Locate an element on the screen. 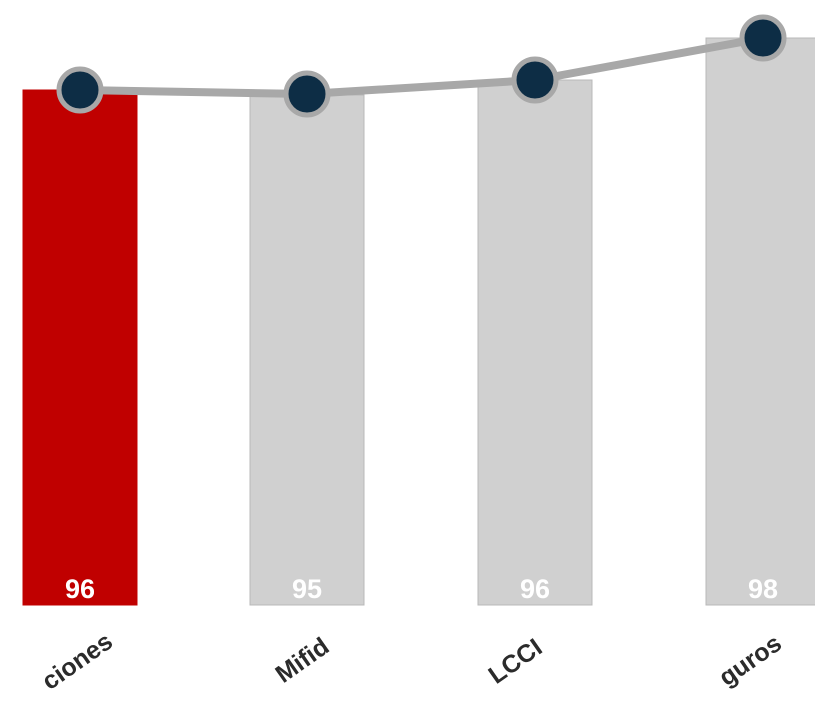 The height and width of the screenshot is (701, 815). bar-ciones is located at coordinates (80, 347).